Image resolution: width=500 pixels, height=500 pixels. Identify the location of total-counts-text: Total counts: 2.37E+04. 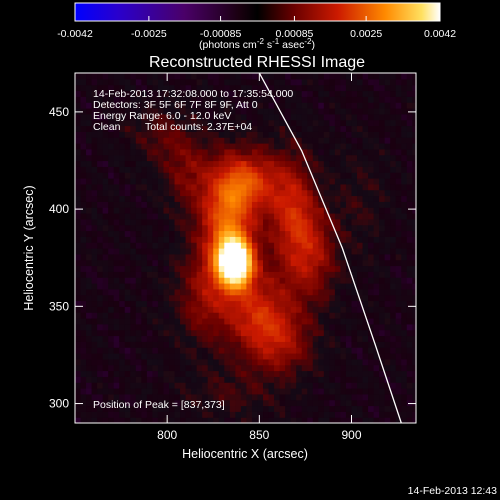
(198, 127).